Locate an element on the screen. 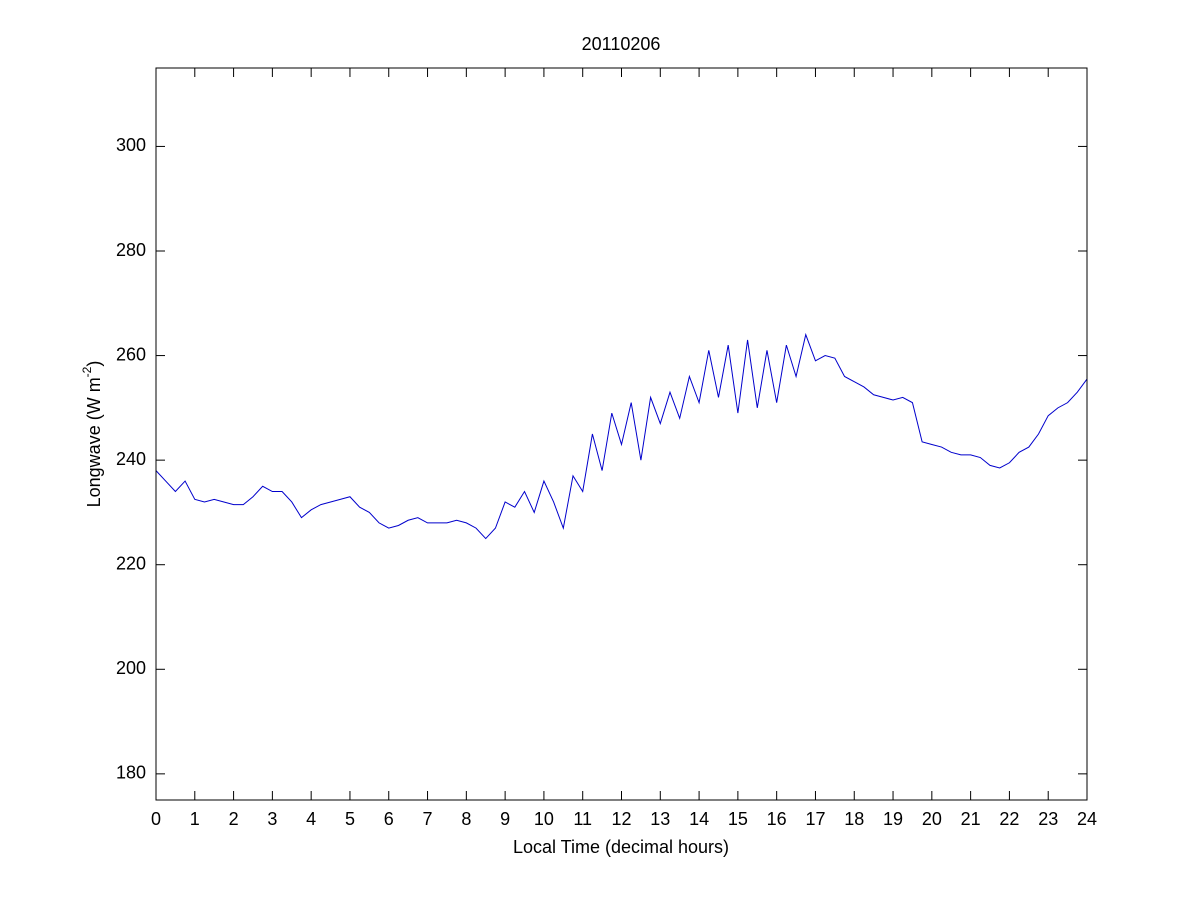 This screenshot has height=905, width=1201. x-tick-label: 21 is located at coordinates (971, 819).